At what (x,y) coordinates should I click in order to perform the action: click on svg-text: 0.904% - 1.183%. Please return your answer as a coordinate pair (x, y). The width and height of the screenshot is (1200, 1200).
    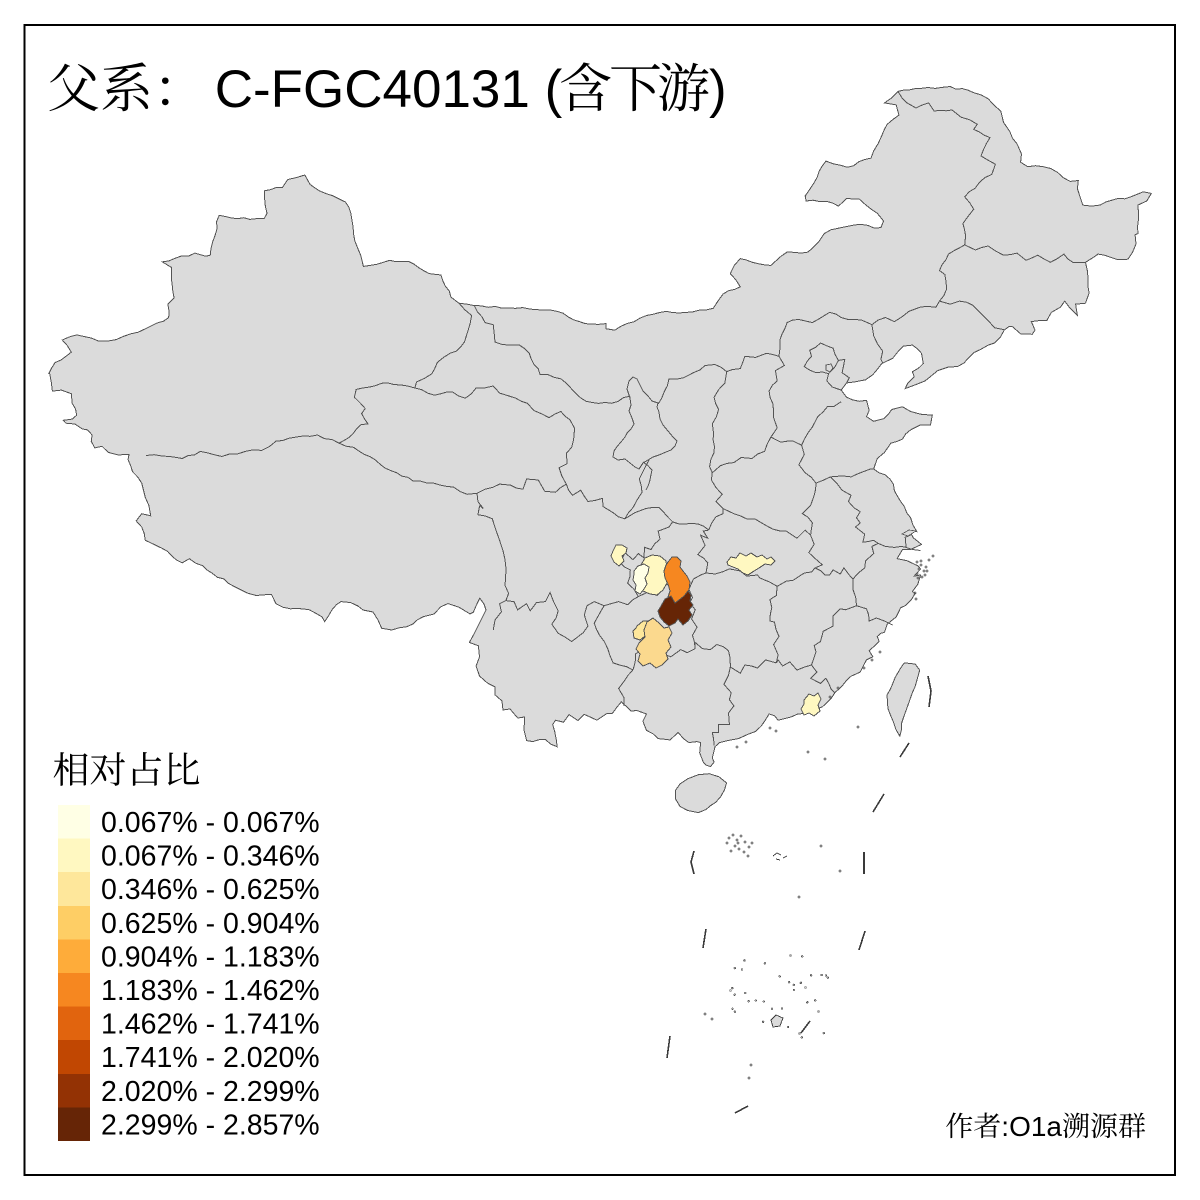
    Looking at the image, I should click on (210, 957).